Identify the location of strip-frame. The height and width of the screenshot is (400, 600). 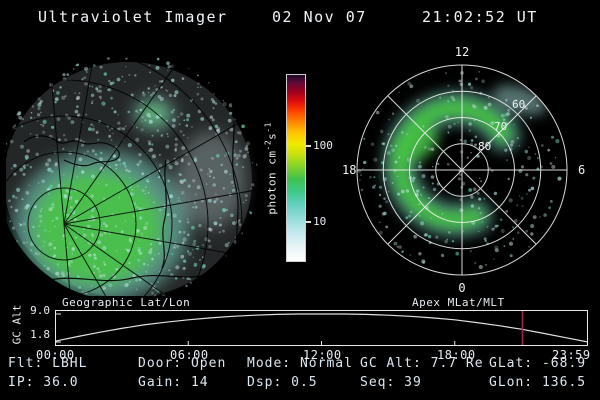
(321, 328).